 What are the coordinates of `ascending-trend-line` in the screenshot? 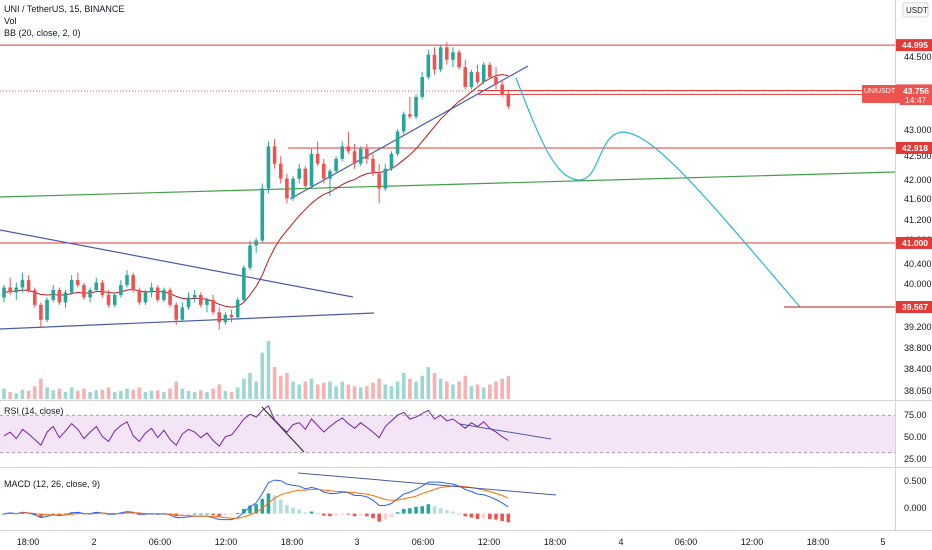 It's located at (187, 321).